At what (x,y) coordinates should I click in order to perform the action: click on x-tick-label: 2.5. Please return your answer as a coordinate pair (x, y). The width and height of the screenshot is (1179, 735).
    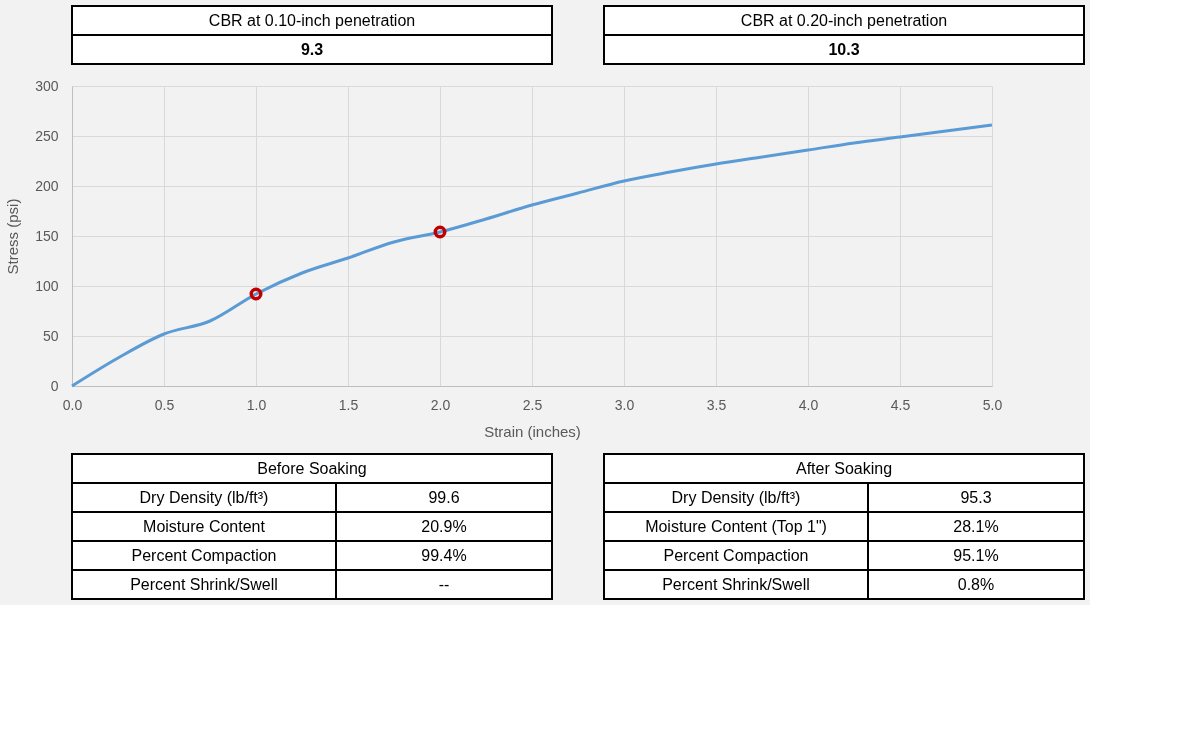
    Looking at the image, I should click on (532, 404).